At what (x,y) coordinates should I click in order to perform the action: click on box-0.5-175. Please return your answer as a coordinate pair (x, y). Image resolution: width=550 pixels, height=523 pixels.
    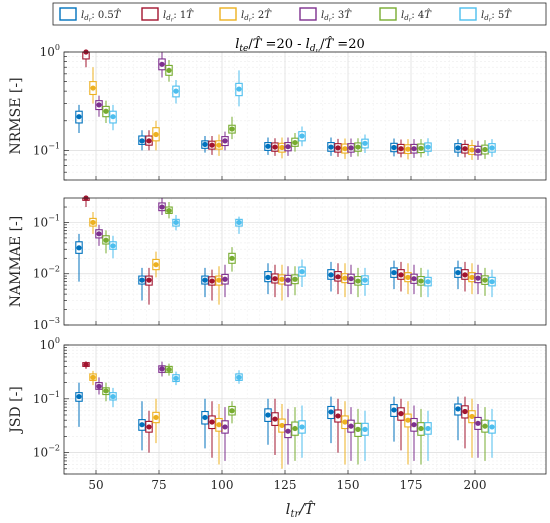
    Looking at the image, I should click on (394, 419).